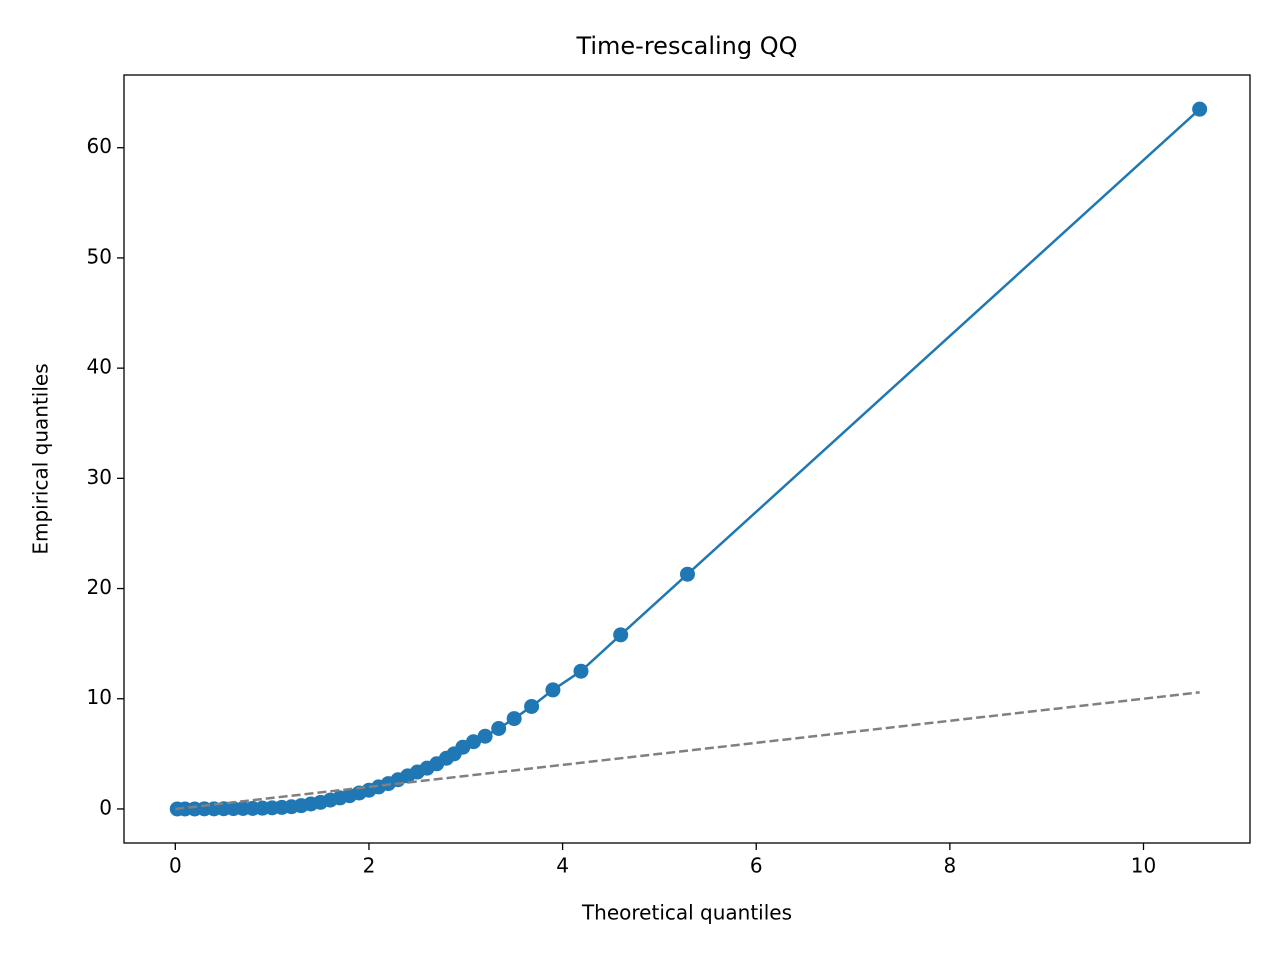  I want to click on y-tick-label: 0, so click(105, 807).